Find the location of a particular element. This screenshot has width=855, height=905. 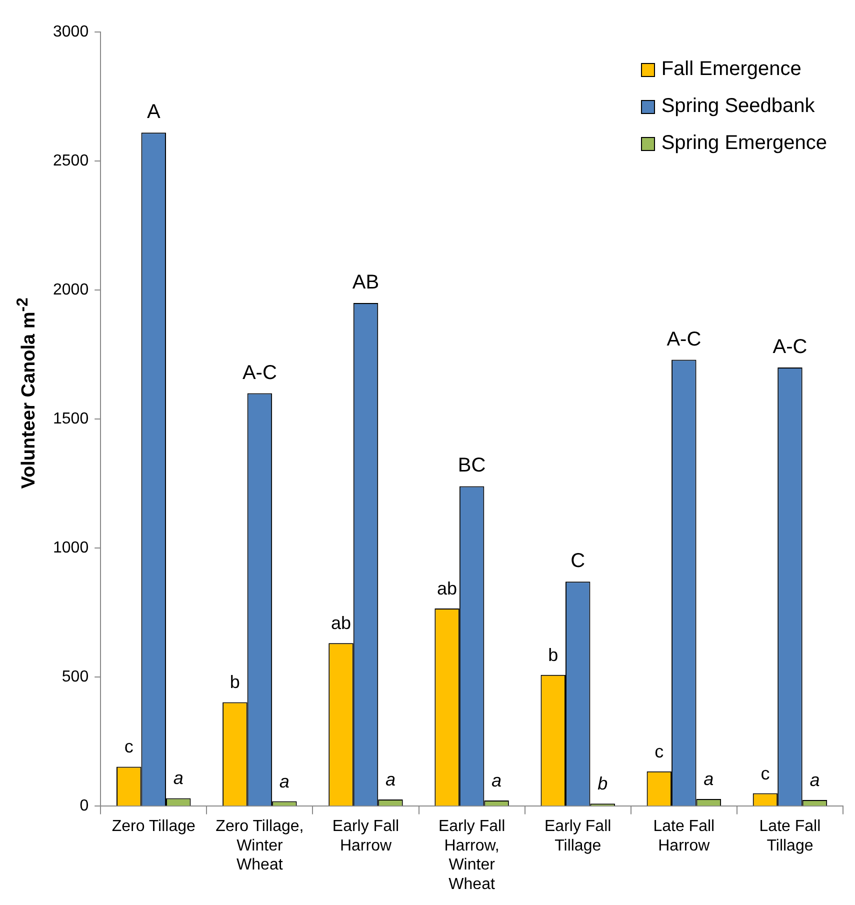

x-tick-label: Early Fall Harrow is located at coordinates (366, 836).